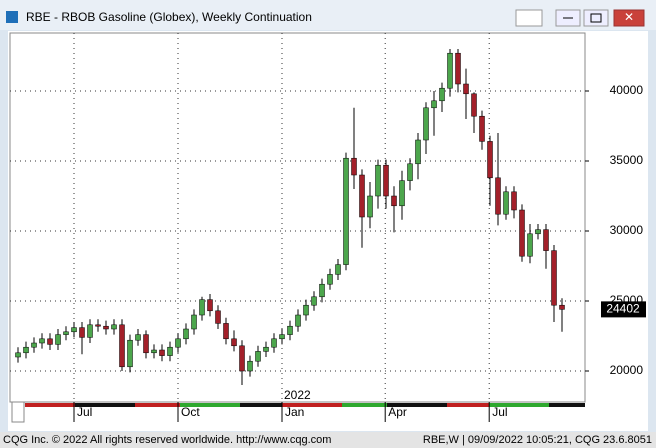  I want to click on status-bar, so click(328, 440).